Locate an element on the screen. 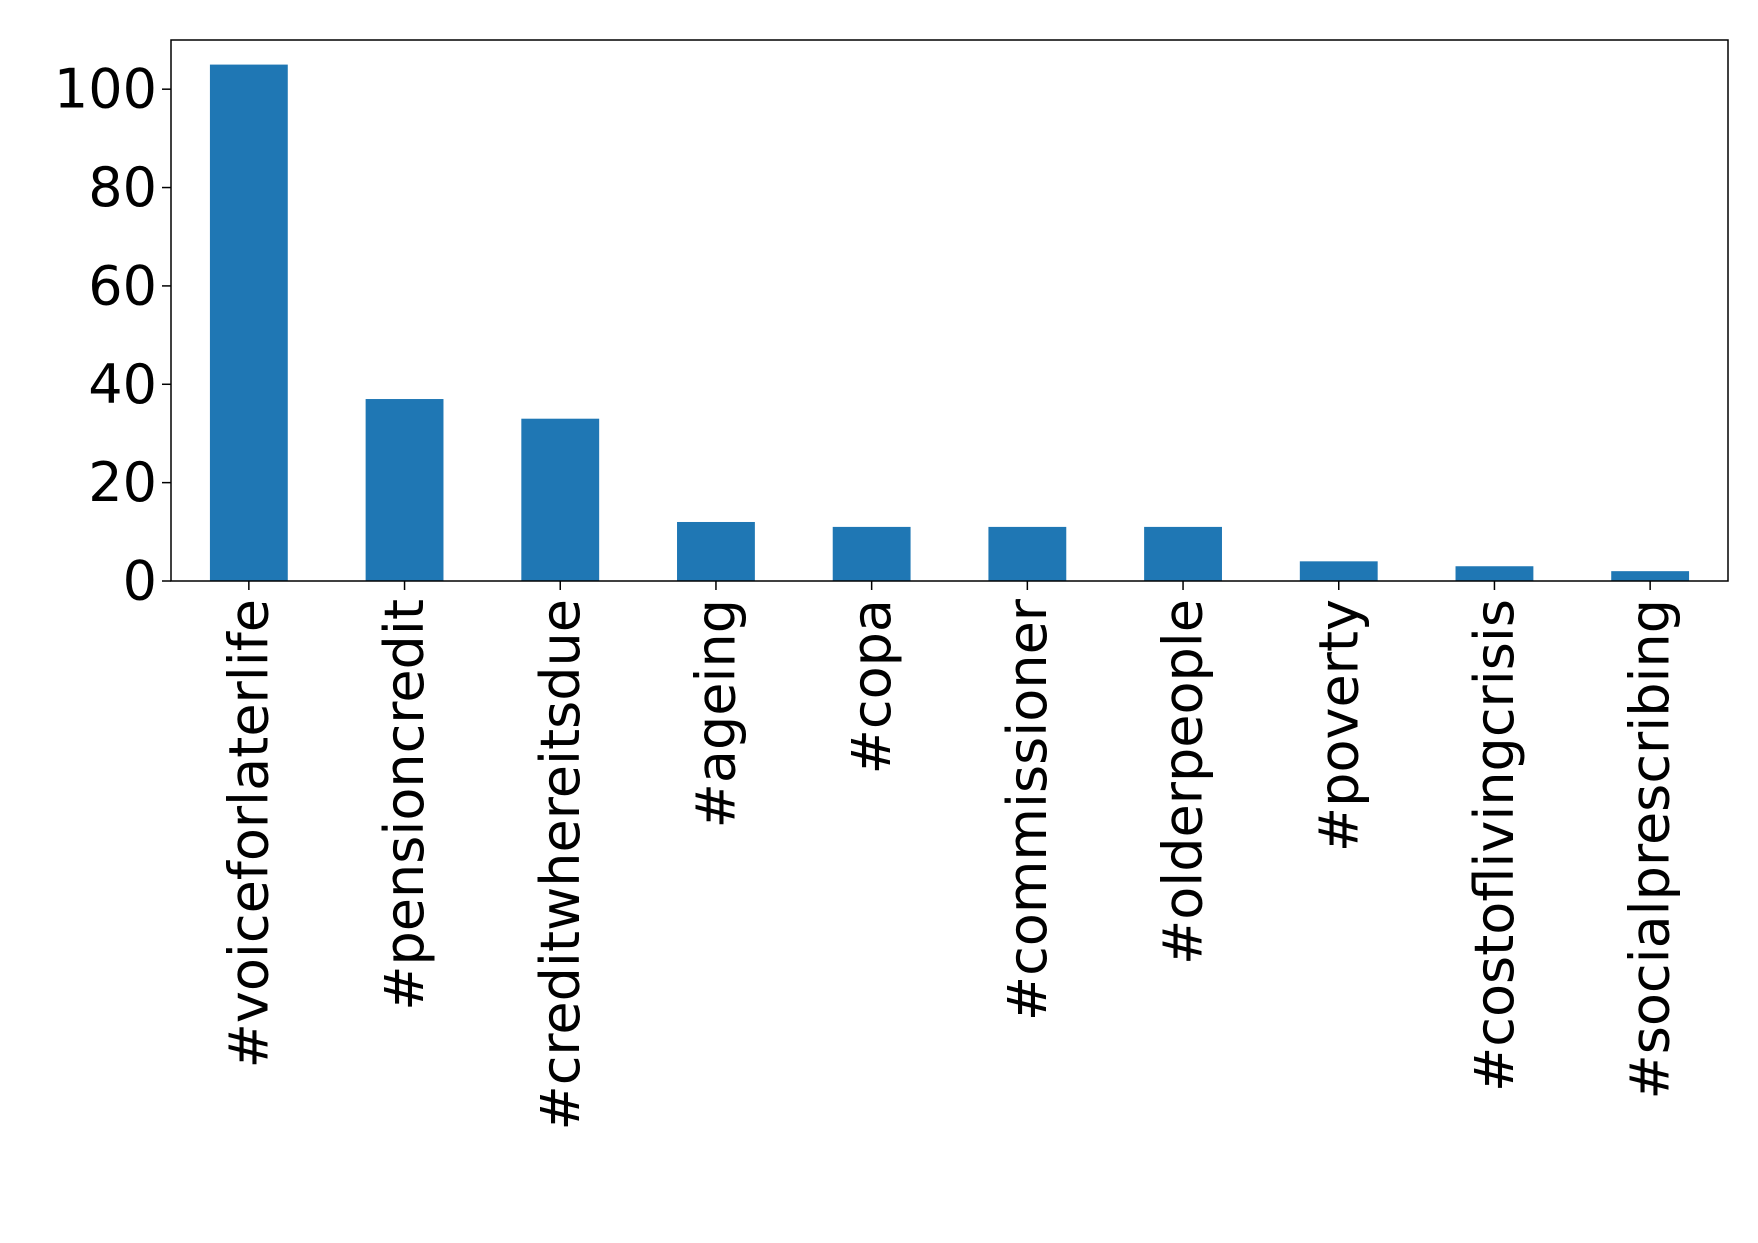  x-tick-label: #pensioncredit is located at coordinates (404, 805).